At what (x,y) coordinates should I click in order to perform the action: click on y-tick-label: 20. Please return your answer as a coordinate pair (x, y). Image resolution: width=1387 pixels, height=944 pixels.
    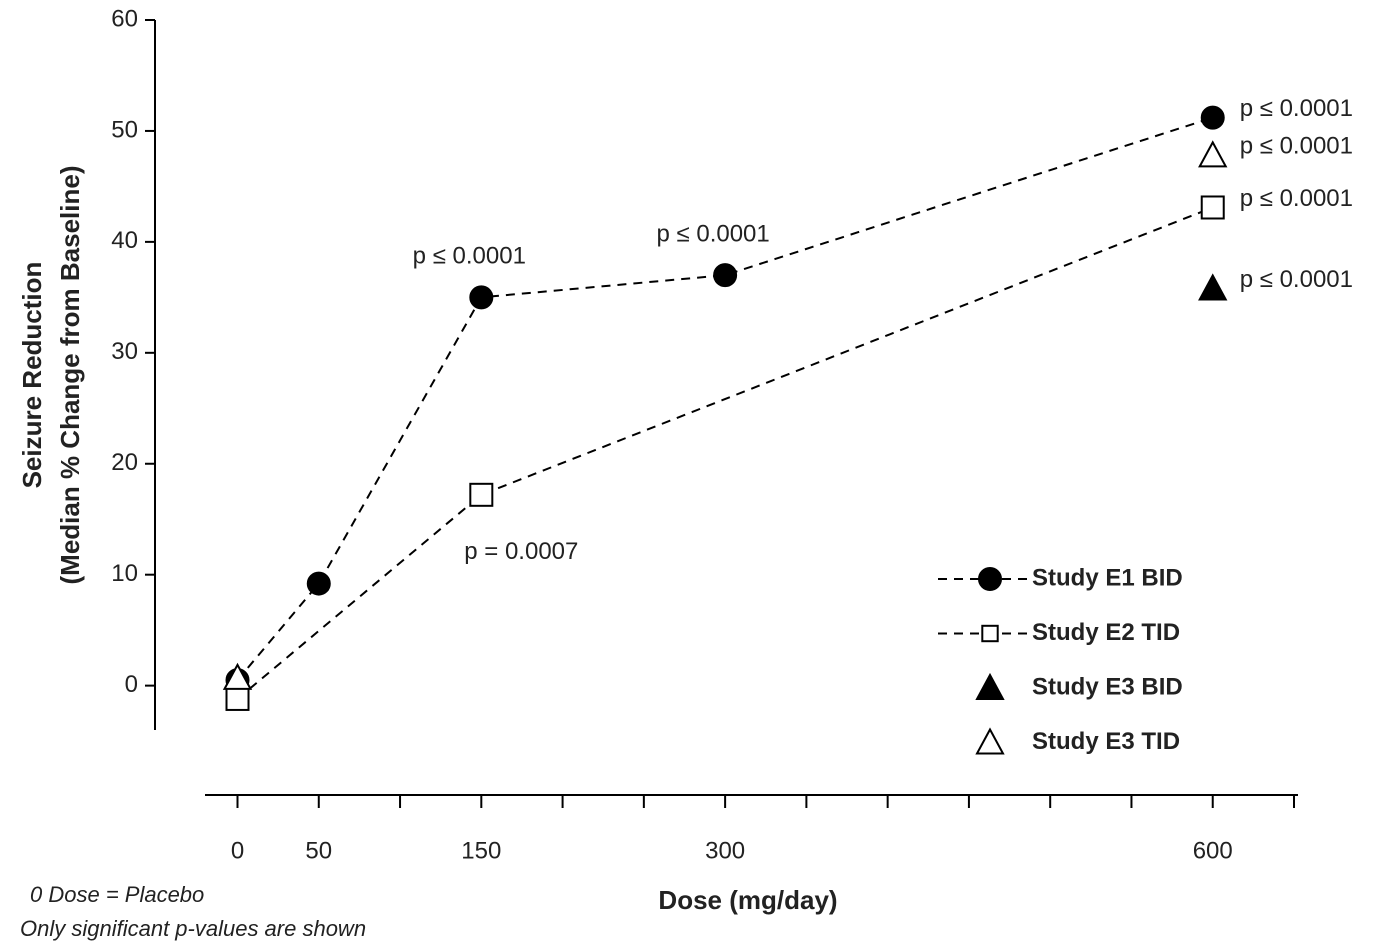
    Looking at the image, I should click on (124, 462).